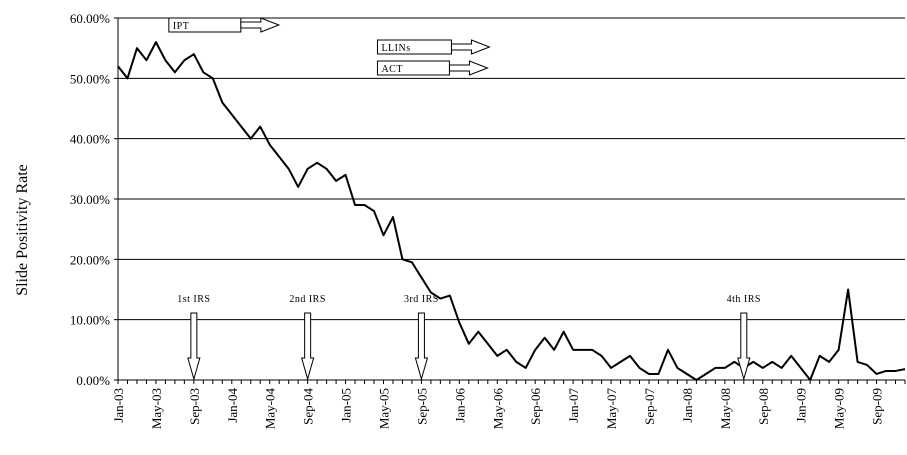 The image size is (907, 455). What do you see at coordinates (801, 405) in the screenshot?
I see `x-tick-label: Jan-09` at bounding box center [801, 405].